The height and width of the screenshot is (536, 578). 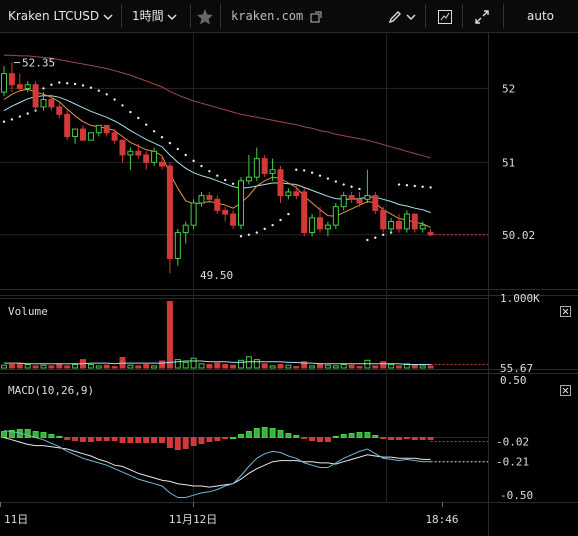 I want to click on macd-signal-line, so click(x=217, y=462).